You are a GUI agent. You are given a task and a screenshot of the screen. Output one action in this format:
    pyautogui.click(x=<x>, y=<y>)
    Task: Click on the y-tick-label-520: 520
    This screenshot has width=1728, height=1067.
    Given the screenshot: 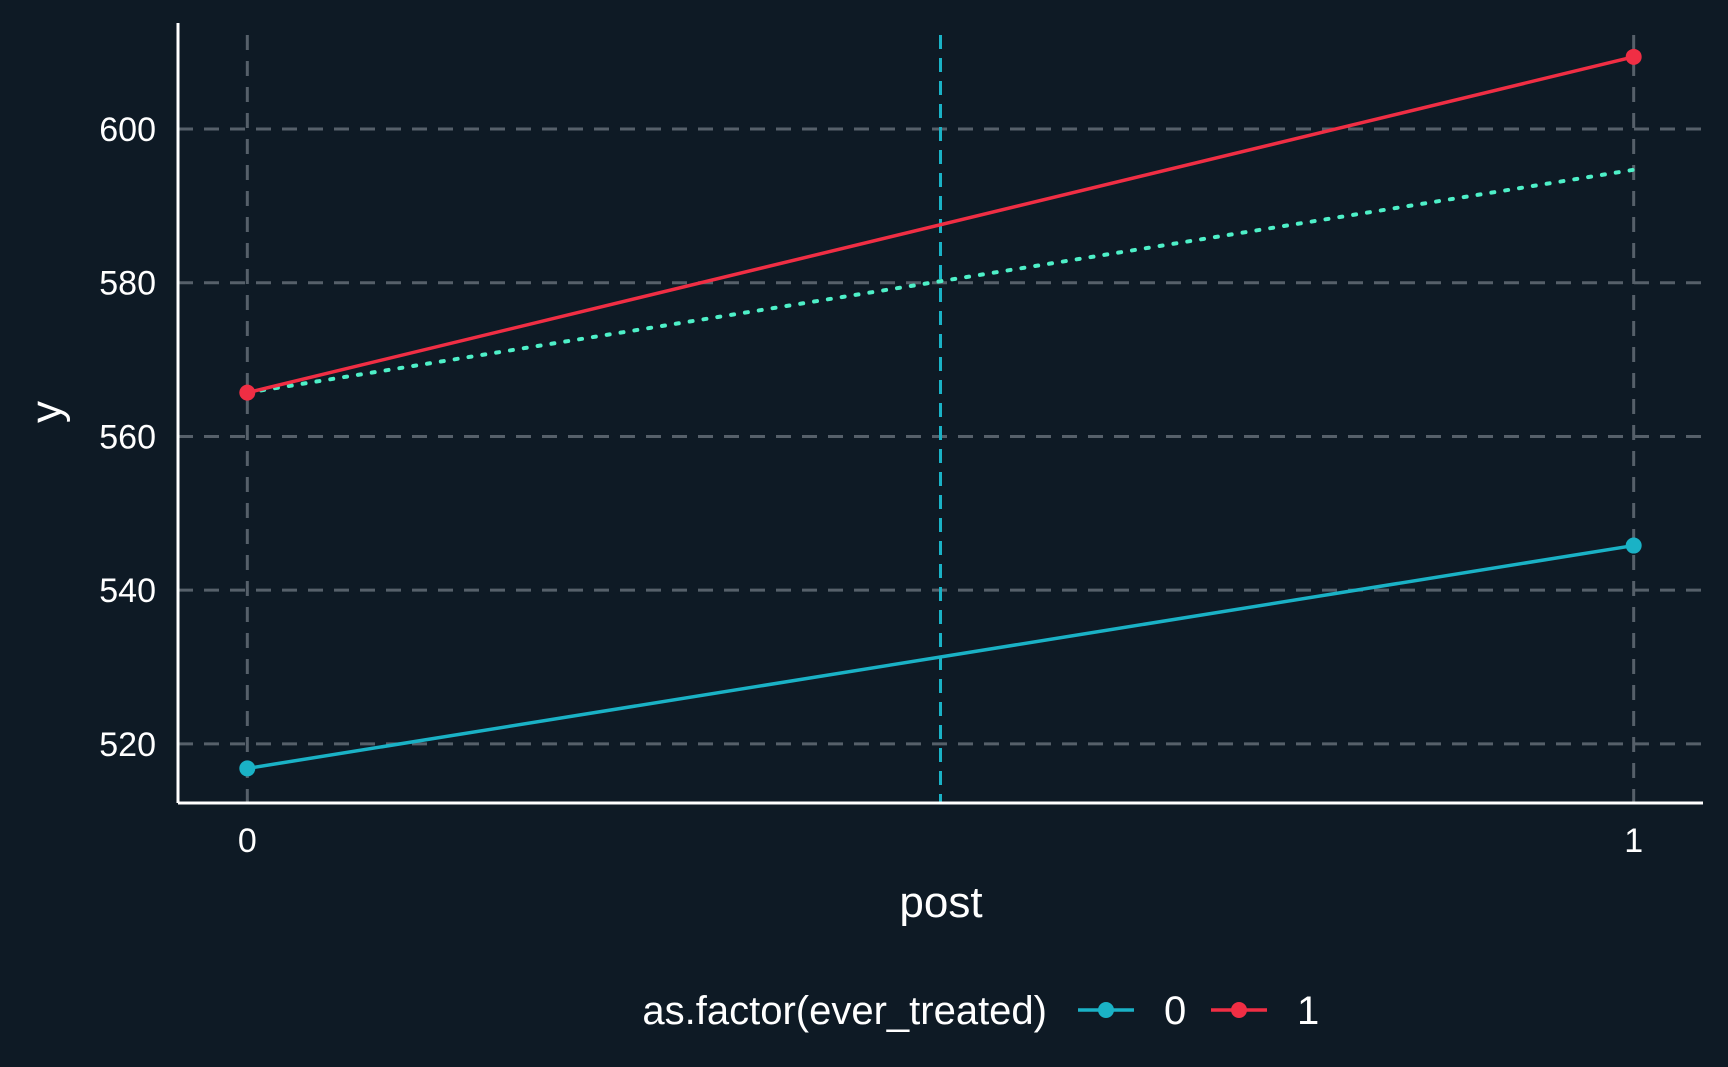 What is the action you would take?
    pyautogui.click(x=127, y=745)
    